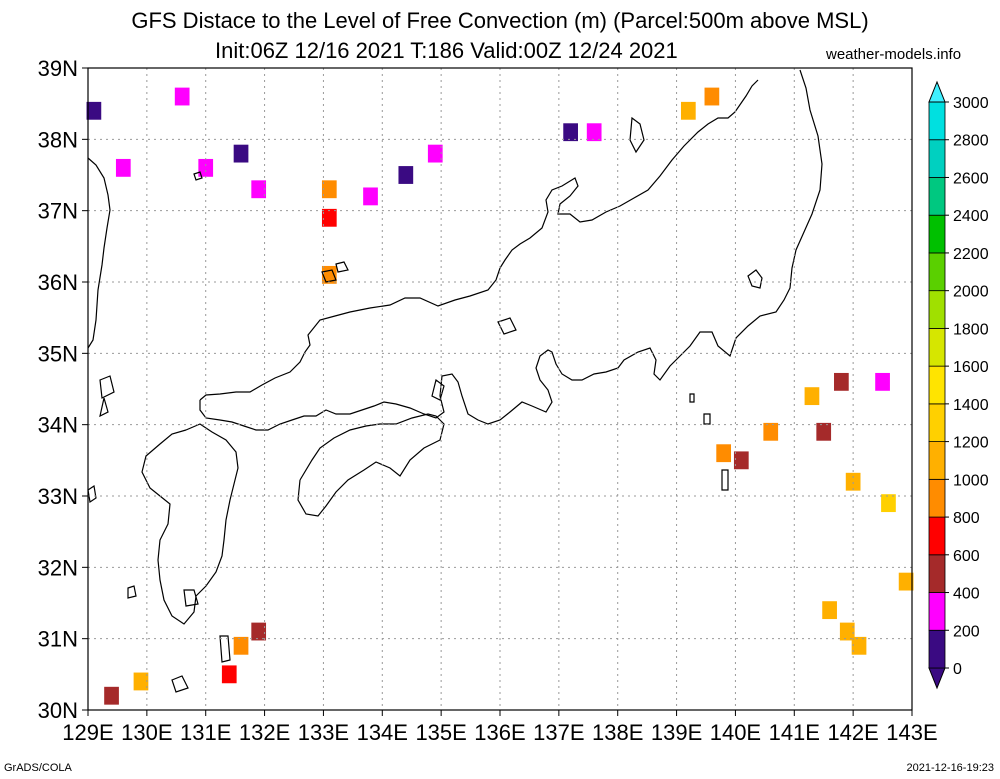 The image size is (1000, 779). What do you see at coordinates (971, 254) in the screenshot?
I see `colorbar-label: 2200` at bounding box center [971, 254].